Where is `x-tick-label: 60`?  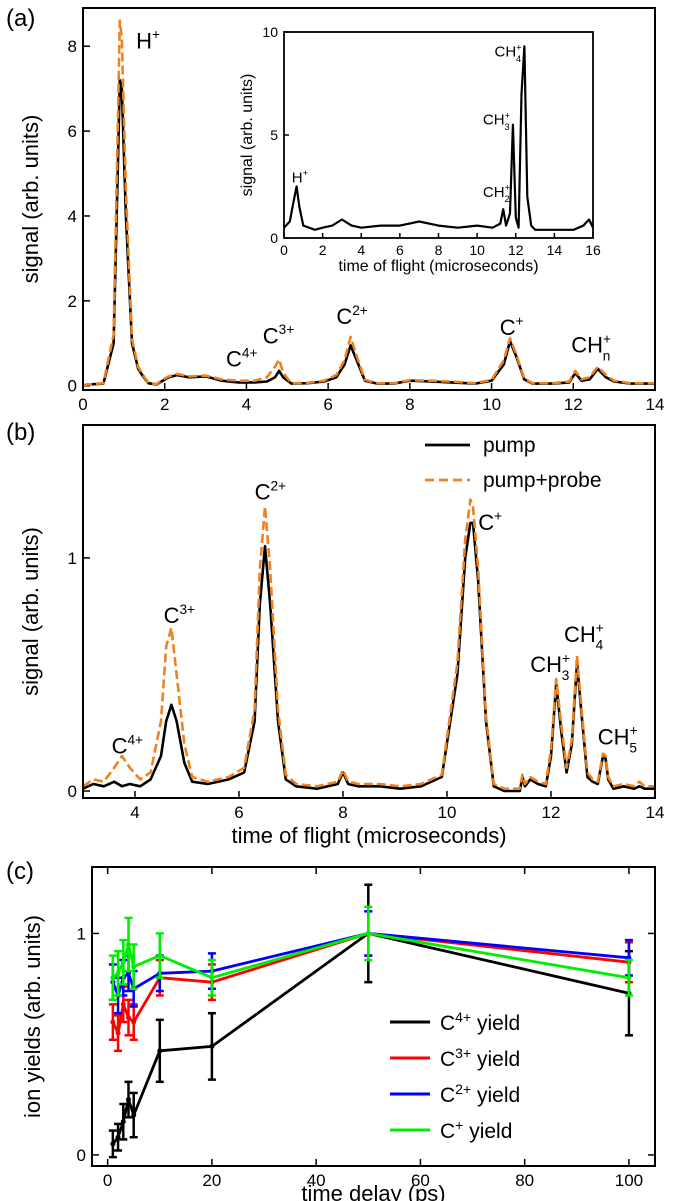
x-tick-label: 60 is located at coordinates (420, 1180).